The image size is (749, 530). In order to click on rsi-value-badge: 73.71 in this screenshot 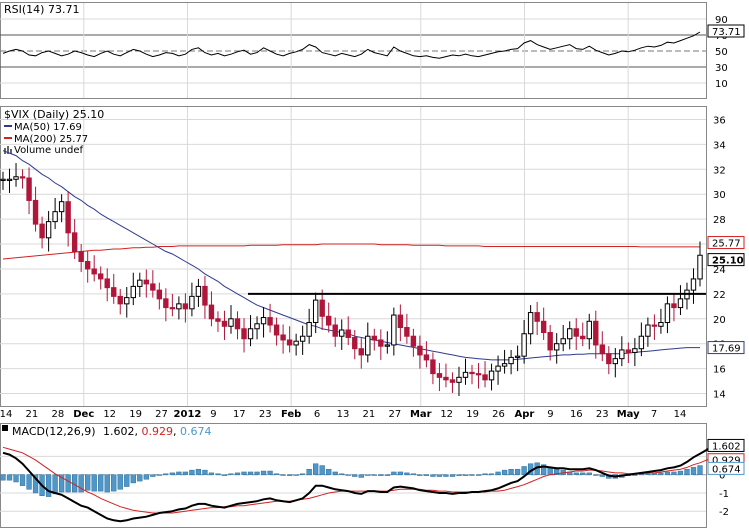, I will do `click(726, 31)`.